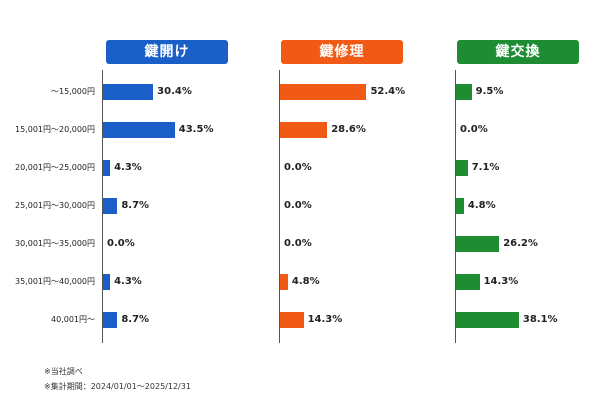 This screenshot has width=600, height=400. Describe the element at coordinates (520, 243) in the screenshot. I see `data-label: 26.2%` at that location.